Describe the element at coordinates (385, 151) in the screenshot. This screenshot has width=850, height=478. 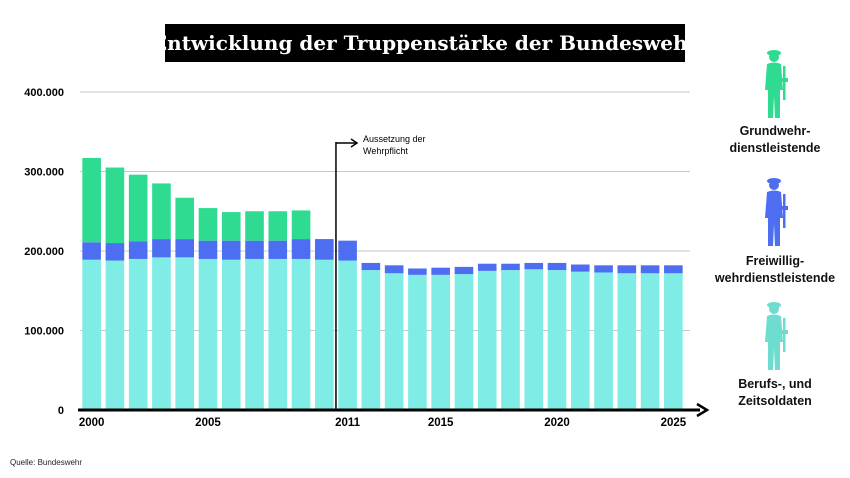
I see `annotation-label: Wehrpflicht` at that location.